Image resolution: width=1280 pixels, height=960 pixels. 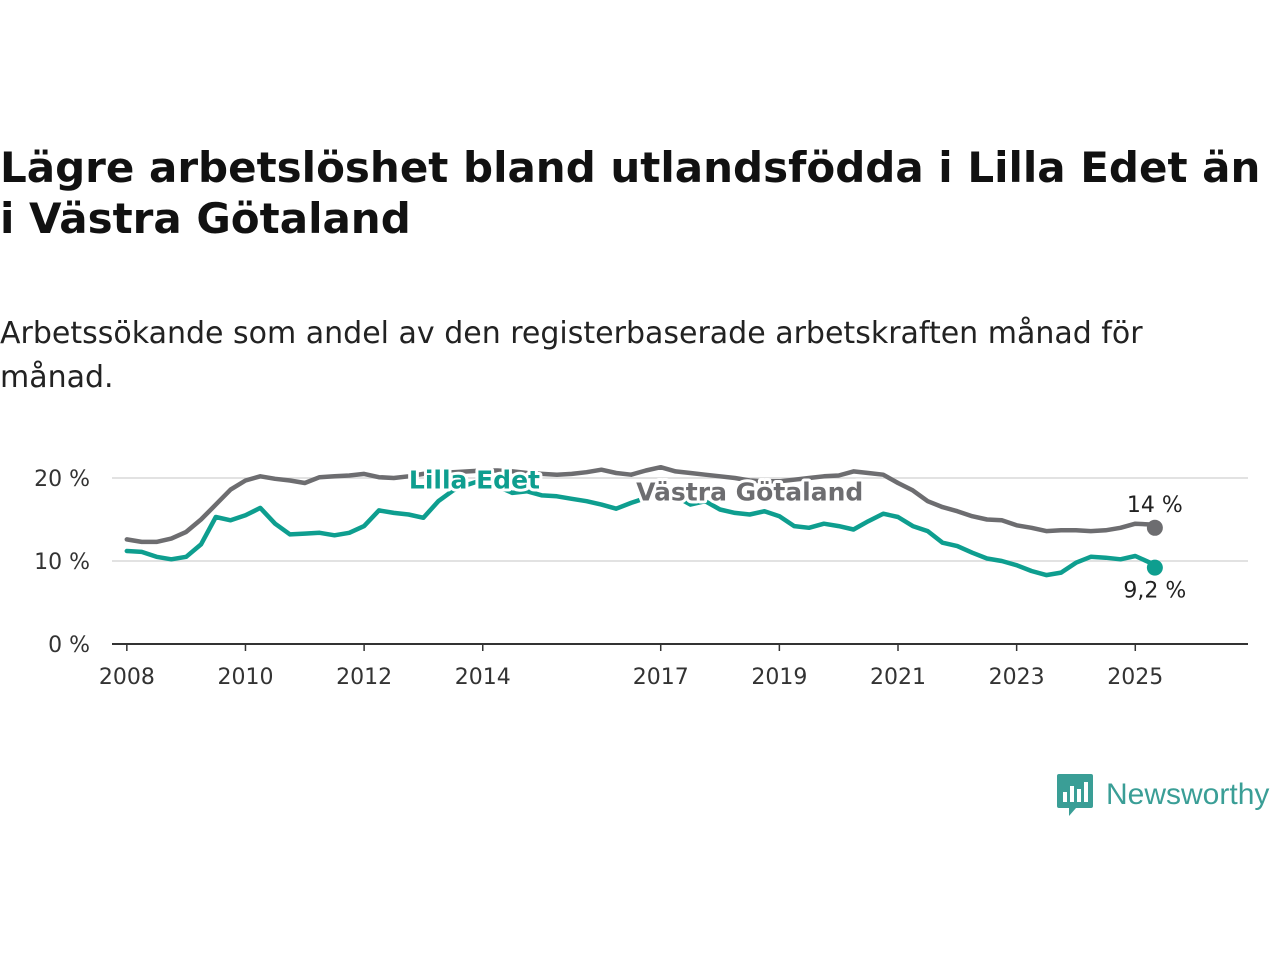 What do you see at coordinates (127, 677) in the screenshot?
I see `x-tick-label: 2008` at bounding box center [127, 677].